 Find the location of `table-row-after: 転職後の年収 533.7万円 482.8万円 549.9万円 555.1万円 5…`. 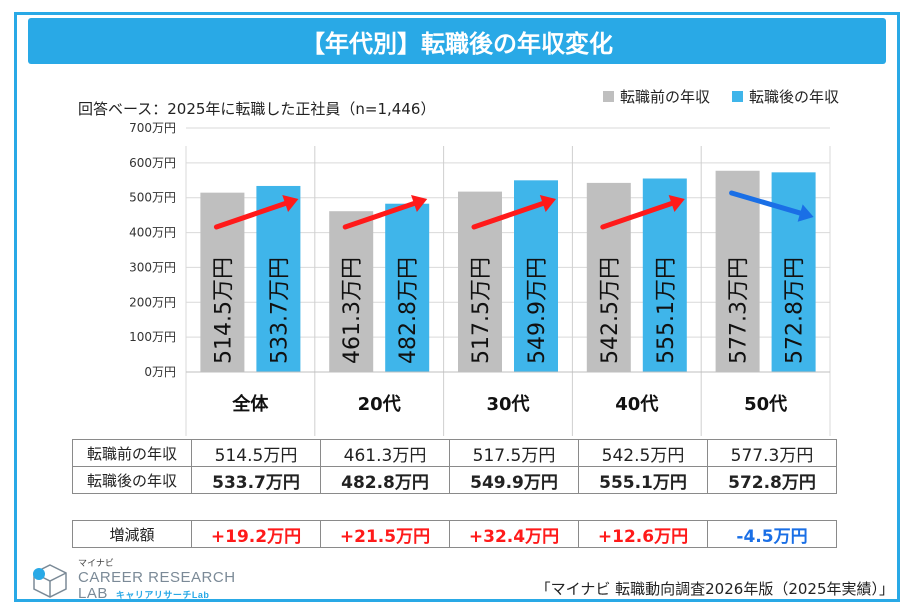

table-row-after: 転職後の年収 533.7万円 482.8万円 549.9万円 555.1万円 5… is located at coordinates (454, 480).